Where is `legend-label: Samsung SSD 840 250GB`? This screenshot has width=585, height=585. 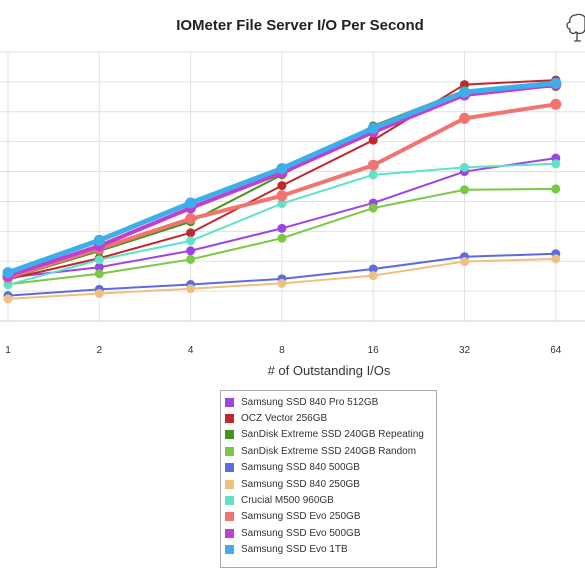
legend-label: Samsung SSD 840 250GB is located at coordinates (300, 484).